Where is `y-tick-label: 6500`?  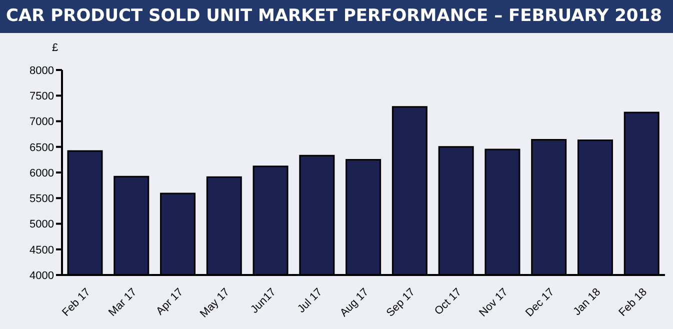
y-tick-label: 6500 is located at coordinates (42, 148).